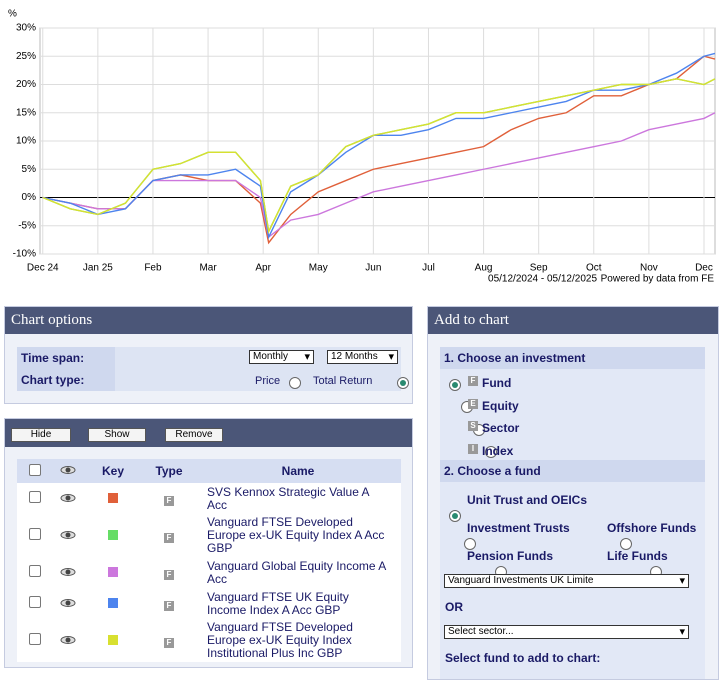  I want to click on type-icon: E, so click(473, 403).